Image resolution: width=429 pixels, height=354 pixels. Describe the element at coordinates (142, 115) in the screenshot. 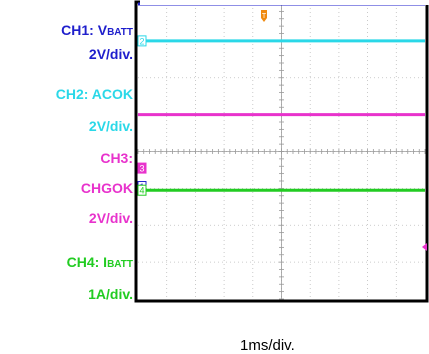

I see `channel-markers: 2134` at that location.